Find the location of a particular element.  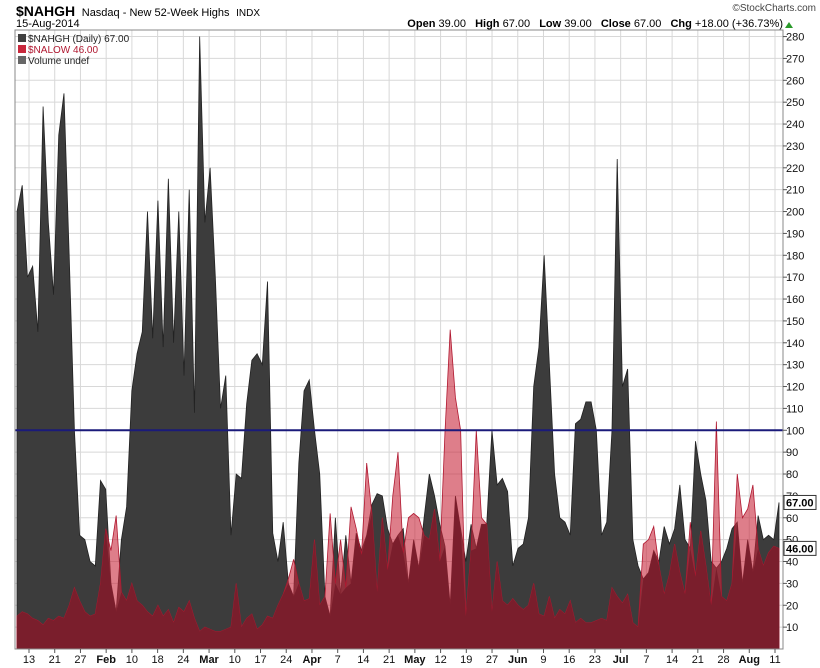

y-tick-label: 160 is located at coordinates (795, 300).